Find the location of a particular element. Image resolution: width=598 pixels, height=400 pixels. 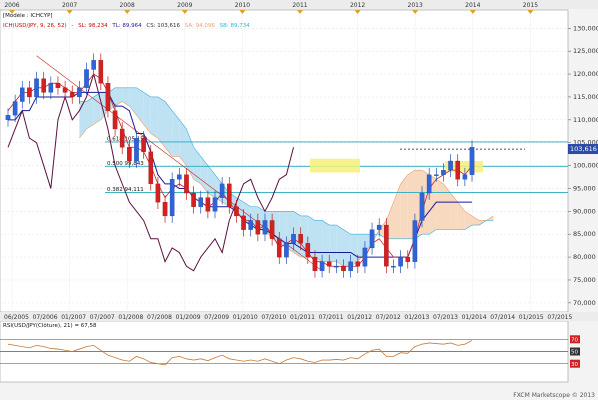

legend-item: ICH(USD/JPY, 9, 26, 52) is located at coordinates (35, 26).